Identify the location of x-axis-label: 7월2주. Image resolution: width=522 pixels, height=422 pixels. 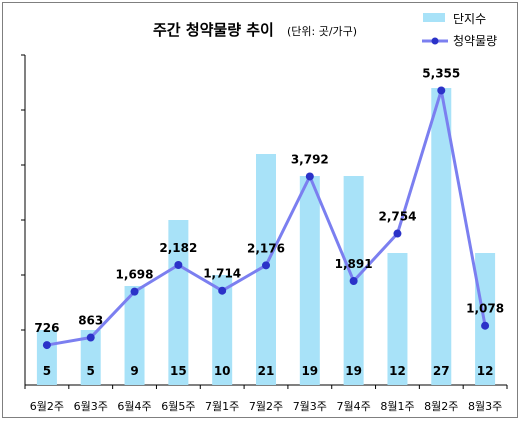
(266, 406).